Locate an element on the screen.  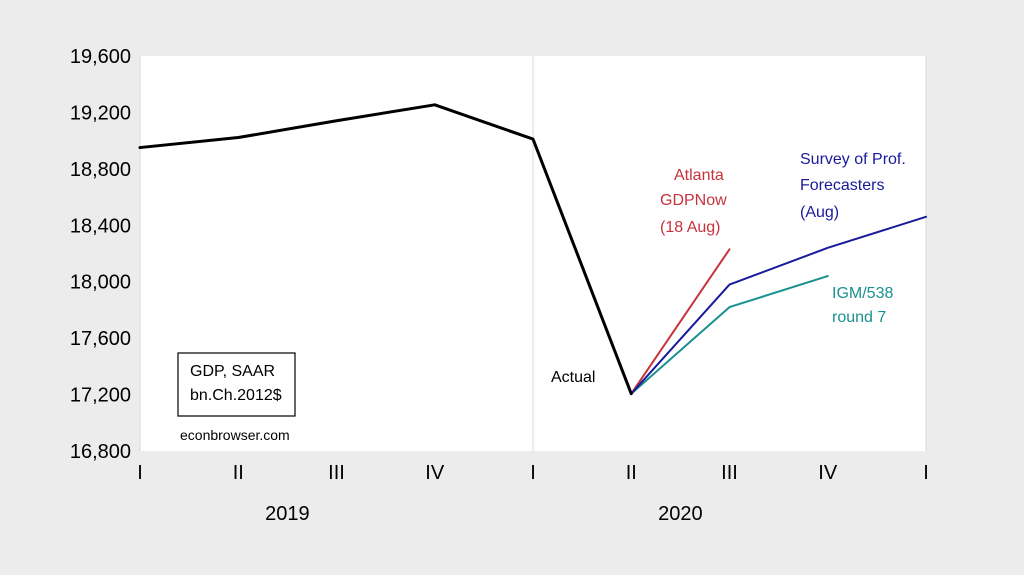
svg-text: Atlanta is located at coordinates (699, 175).